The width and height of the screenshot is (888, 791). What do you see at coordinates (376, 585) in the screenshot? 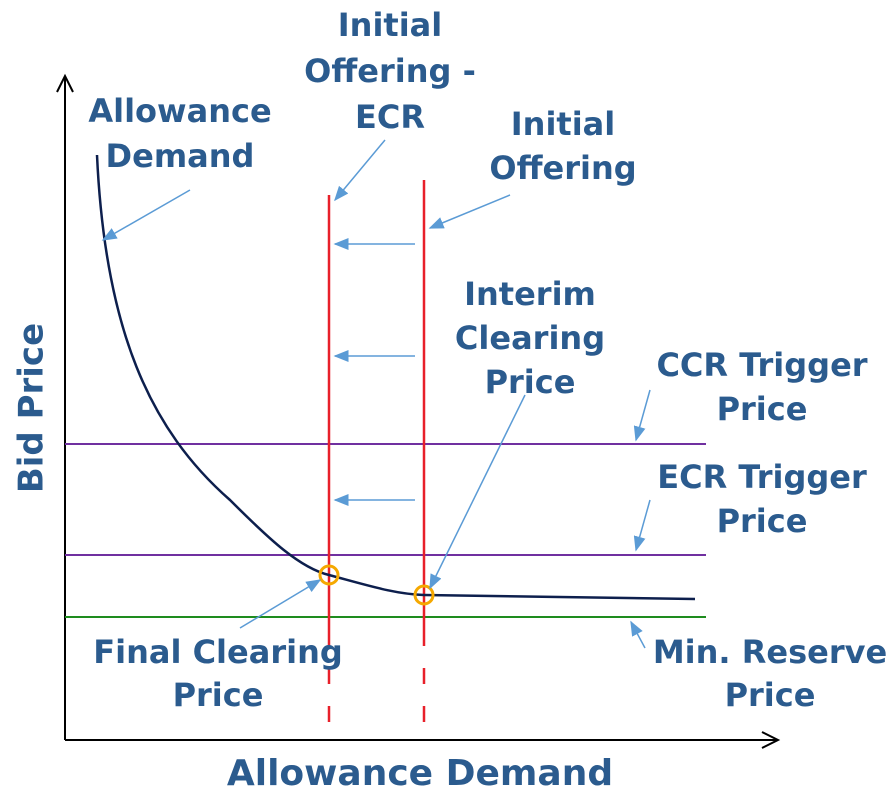
I see `clearing-points` at bounding box center [376, 585].